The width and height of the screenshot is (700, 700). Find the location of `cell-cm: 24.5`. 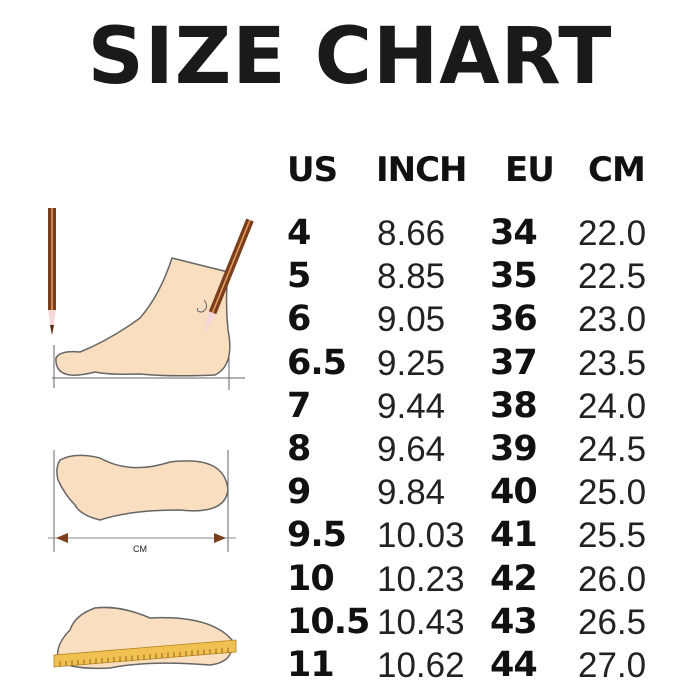

cell-cm: 24.5 is located at coordinates (612, 449).